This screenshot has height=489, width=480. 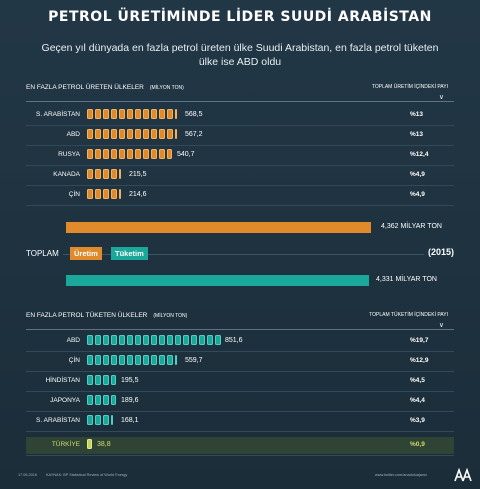 I want to click on row-country-label: TÜRKİYE, so click(x=65, y=444).